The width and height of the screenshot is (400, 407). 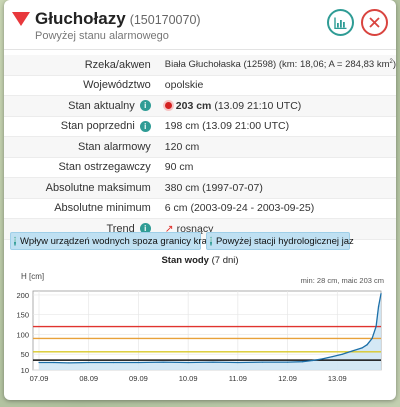 I want to click on absolute-min-value: 6 cm (2003-09-24 - 2003-09-25), so click(x=276, y=208).